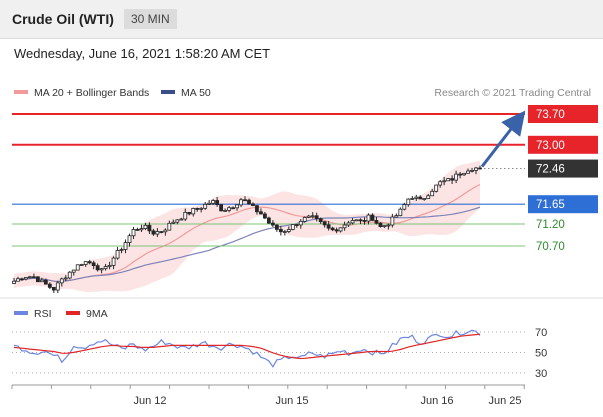  I want to click on timeframe-badge: 30 MIN, so click(150, 19).